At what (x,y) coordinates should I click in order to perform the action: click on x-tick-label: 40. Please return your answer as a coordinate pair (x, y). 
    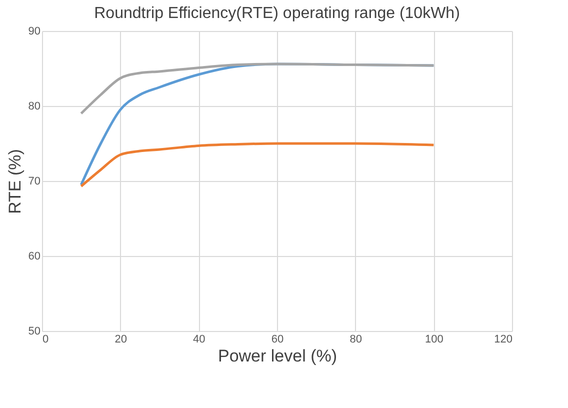
    Looking at the image, I should click on (199, 340).